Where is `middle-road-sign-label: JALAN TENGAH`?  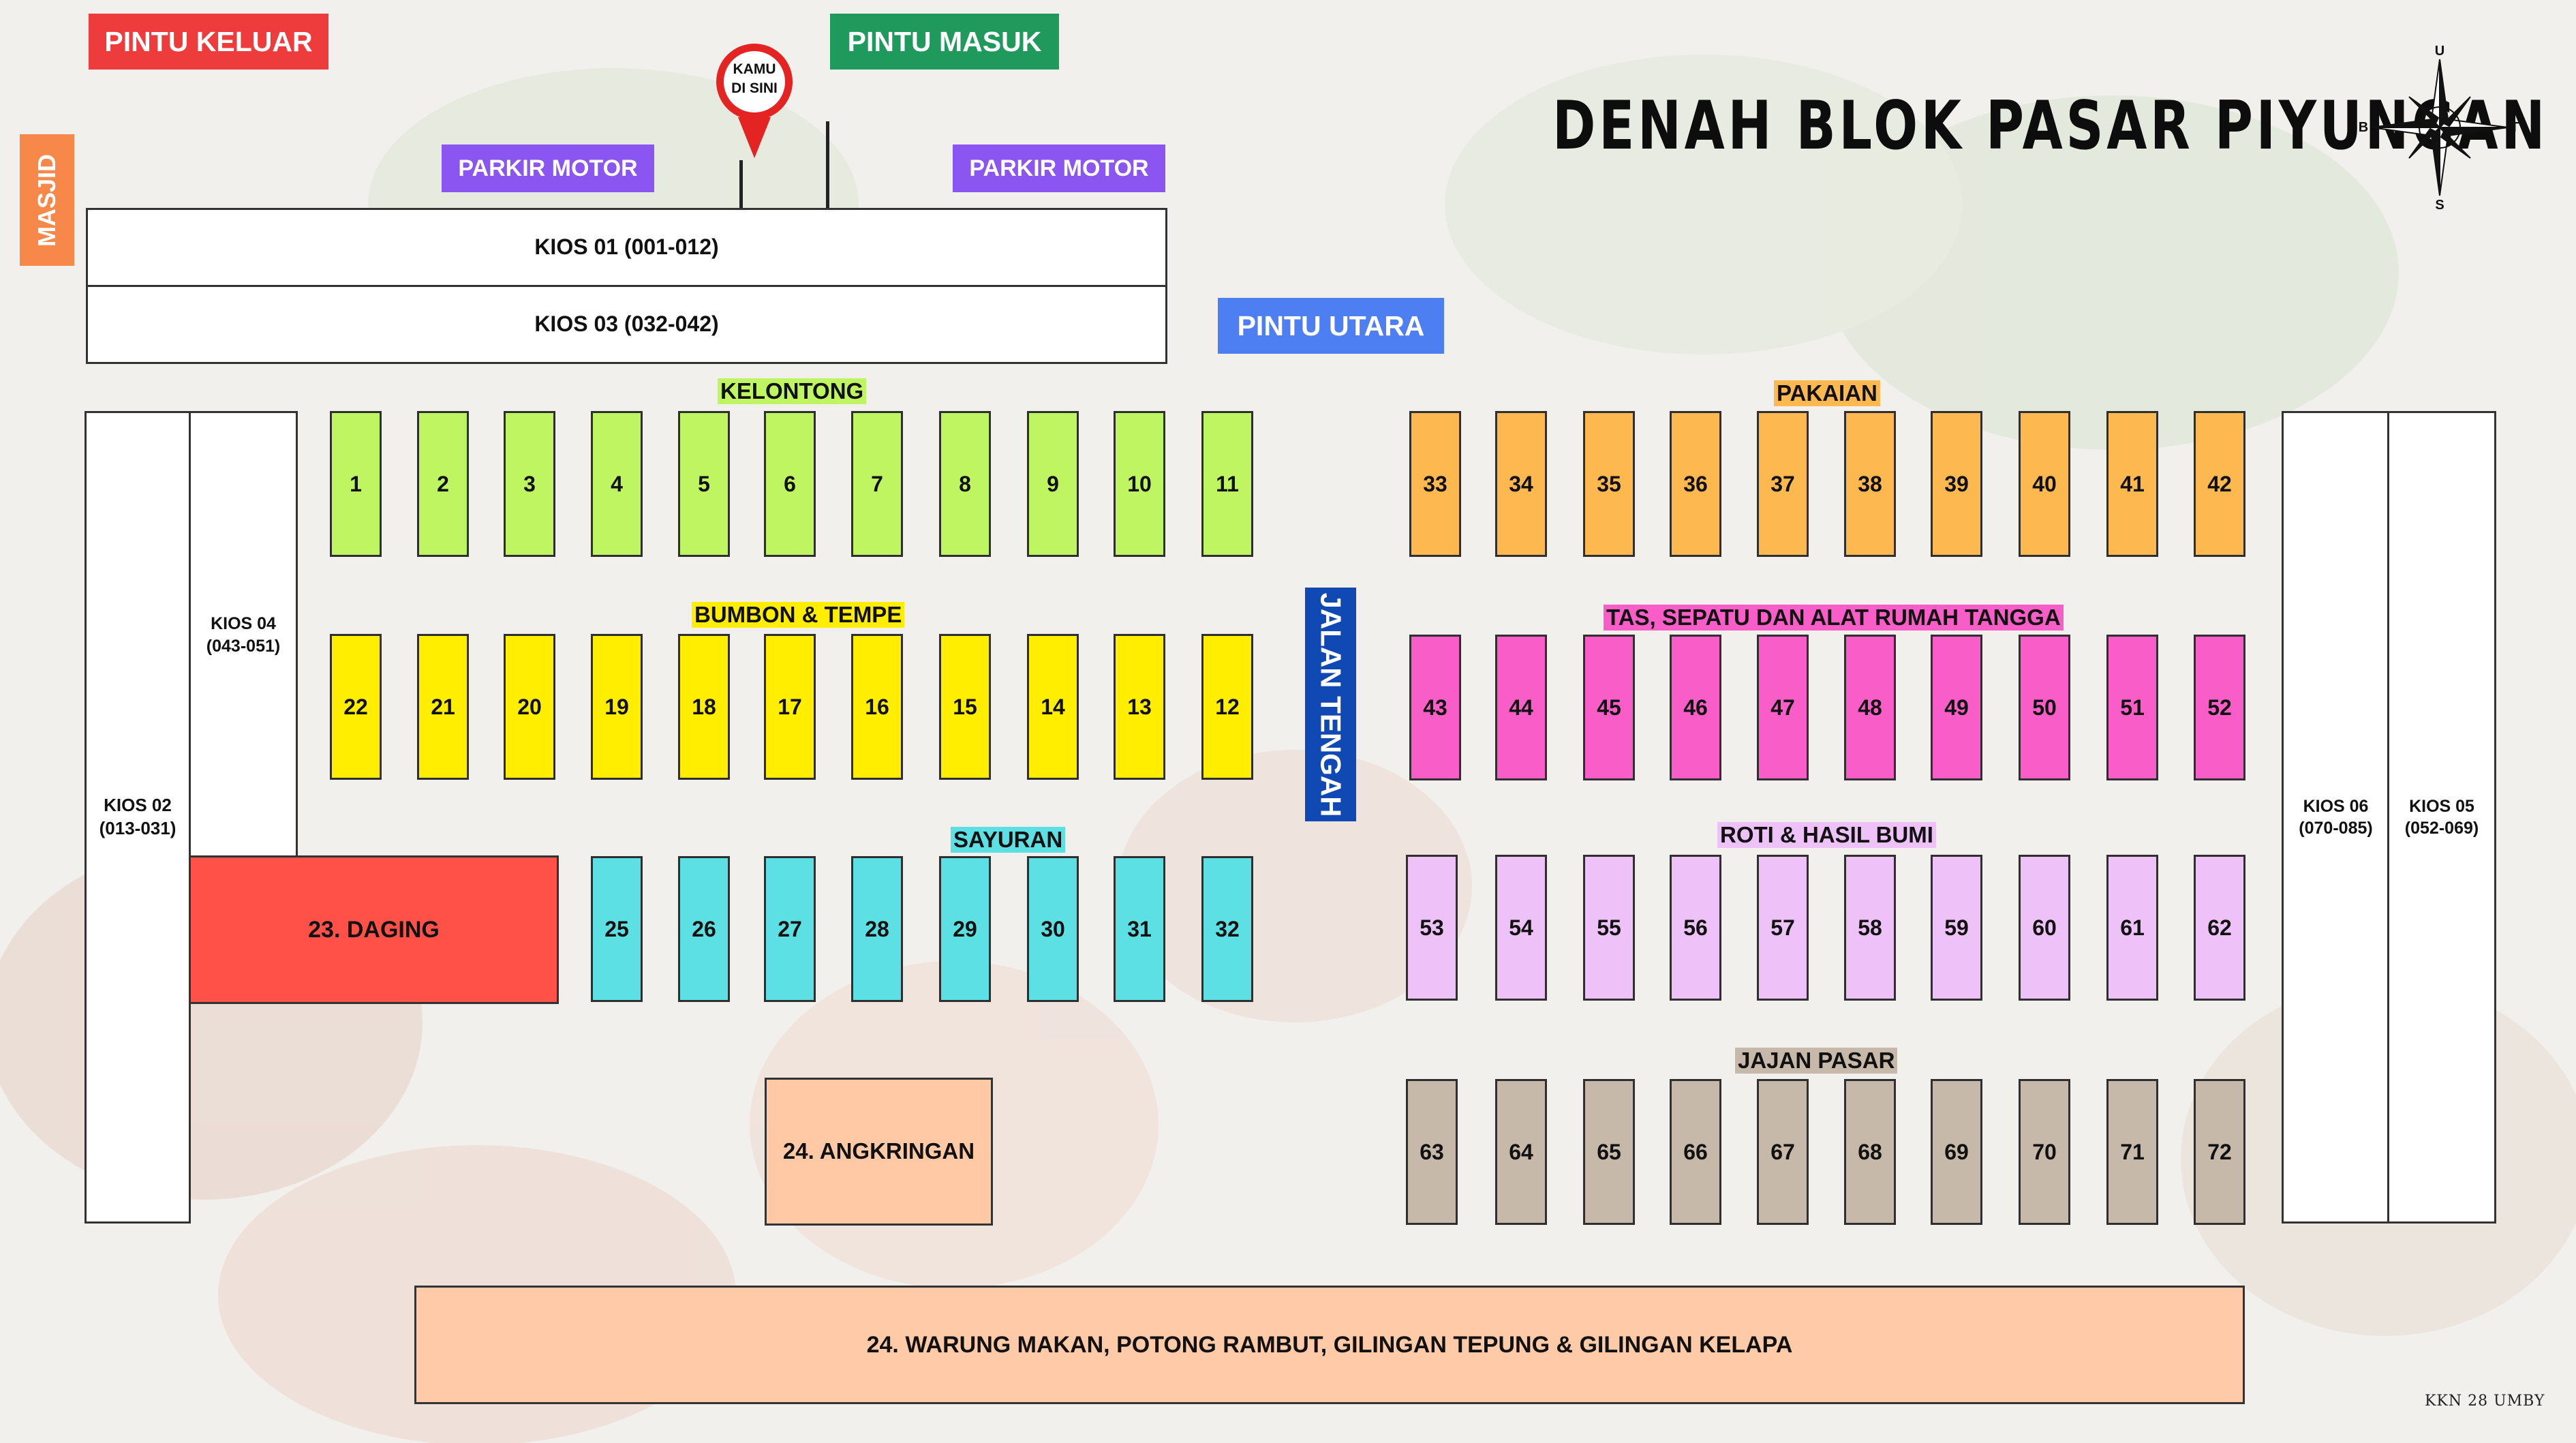 middle-road-sign-label: JALAN TENGAH is located at coordinates (1331, 704).